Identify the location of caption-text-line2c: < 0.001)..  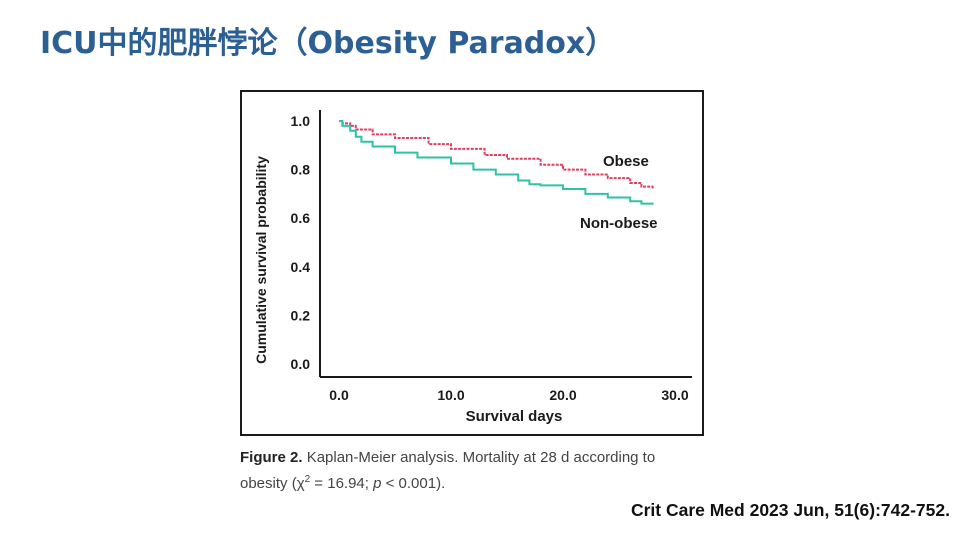
(413, 483).